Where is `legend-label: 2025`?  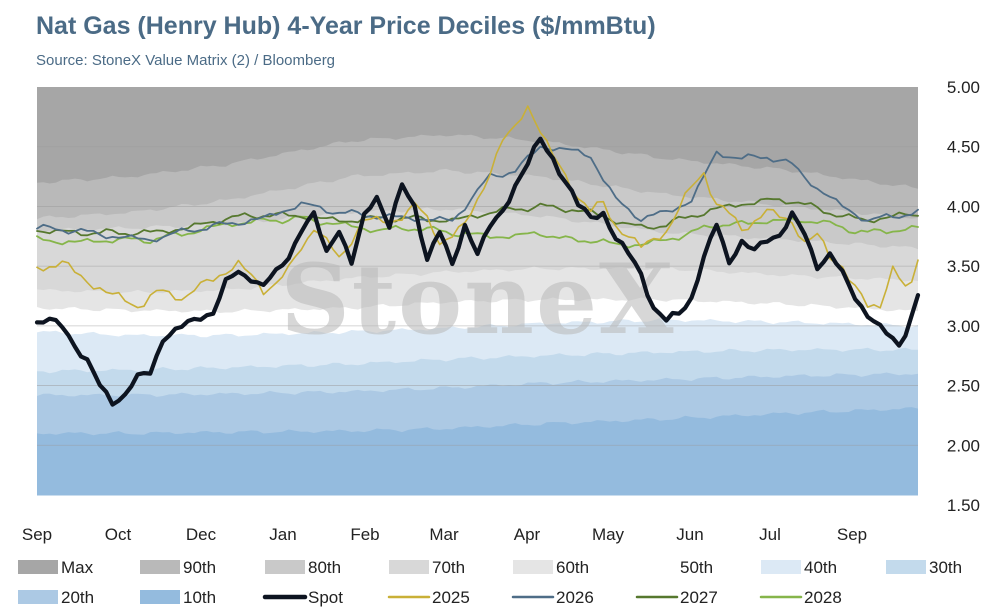 legend-label: 2025 is located at coordinates (451, 597).